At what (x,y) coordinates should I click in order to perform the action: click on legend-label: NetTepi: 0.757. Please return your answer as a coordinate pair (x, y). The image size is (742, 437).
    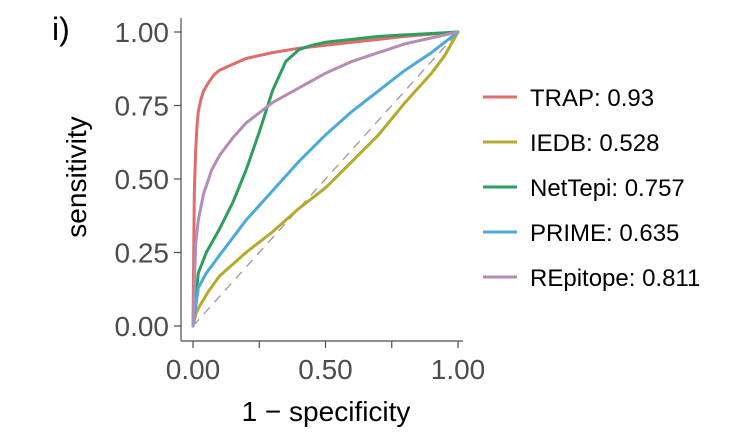
    Looking at the image, I should click on (607, 188).